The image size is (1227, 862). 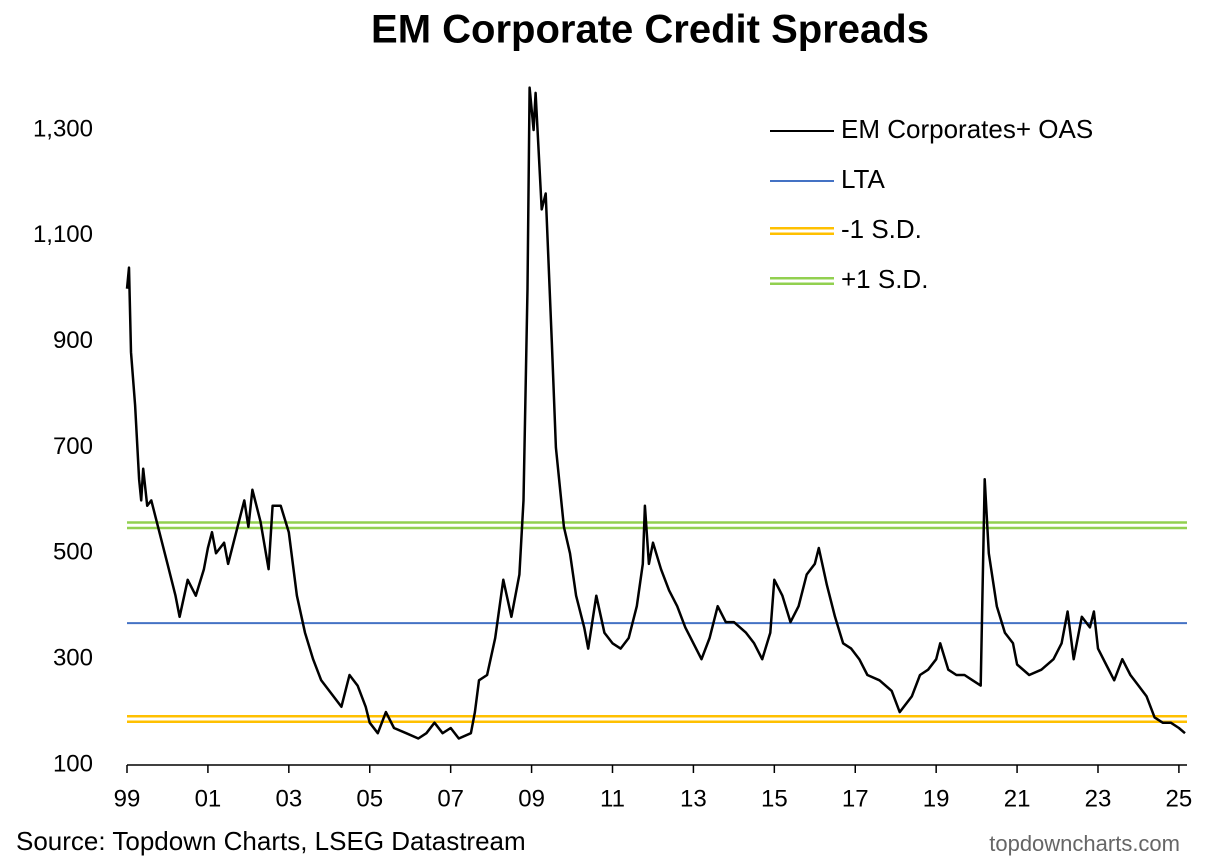 What do you see at coordinates (855, 798) in the screenshot?
I see `x-tick-label: 17` at bounding box center [855, 798].